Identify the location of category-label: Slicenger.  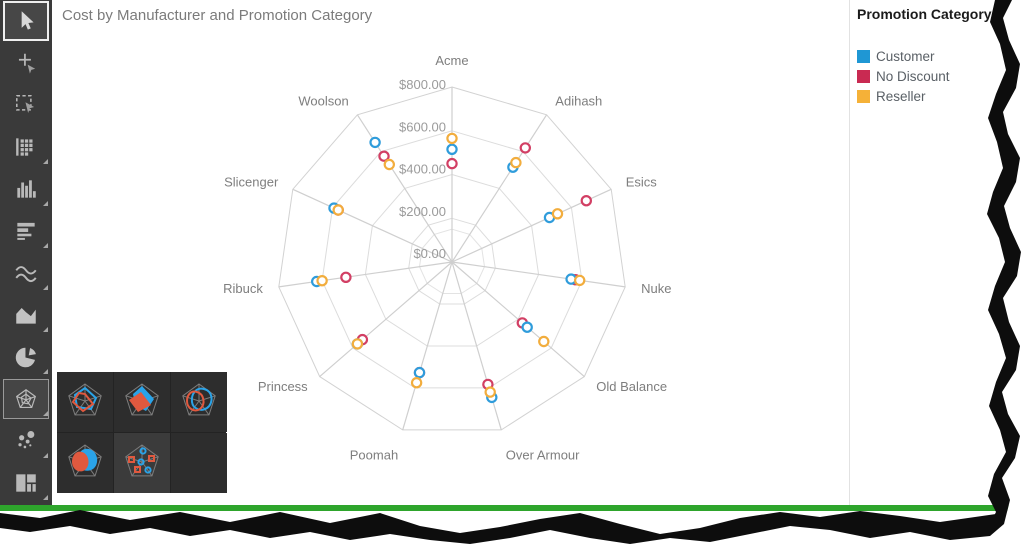
(251, 182).